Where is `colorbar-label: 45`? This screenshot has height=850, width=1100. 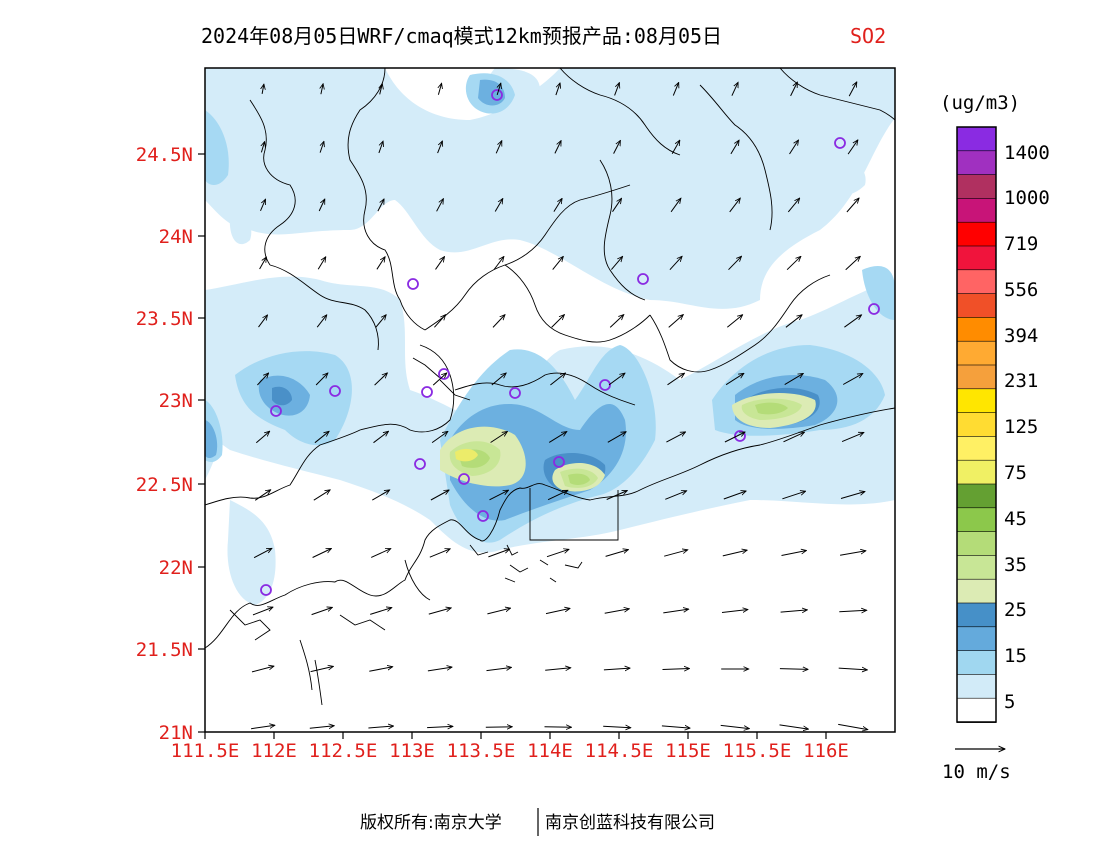 colorbar-label: 45 is located at coordinates (1015, 519).